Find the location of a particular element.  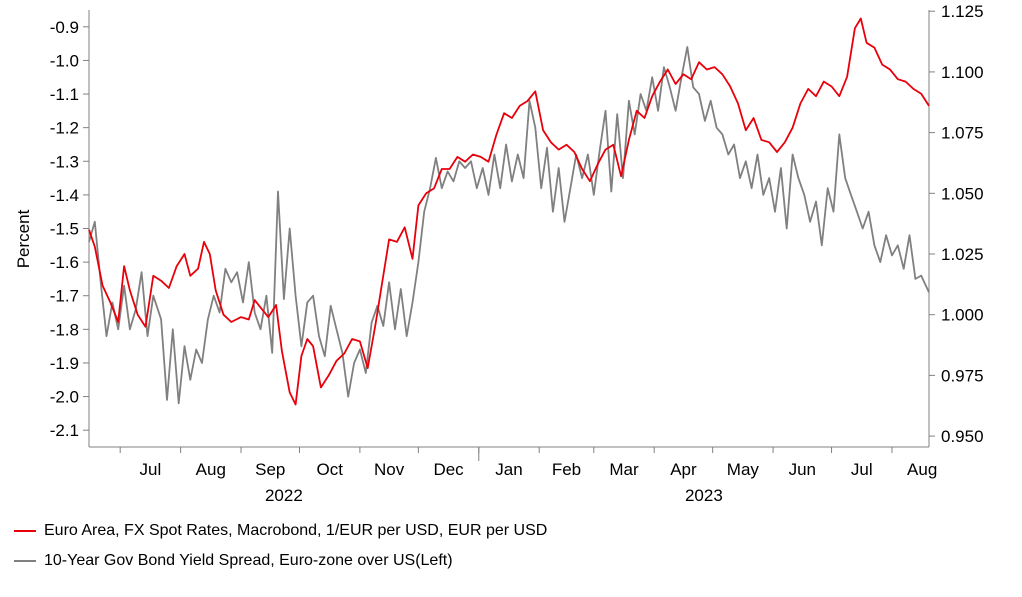

y-left-tick-label-5: -1.4 is located at coordinates (64, 195).